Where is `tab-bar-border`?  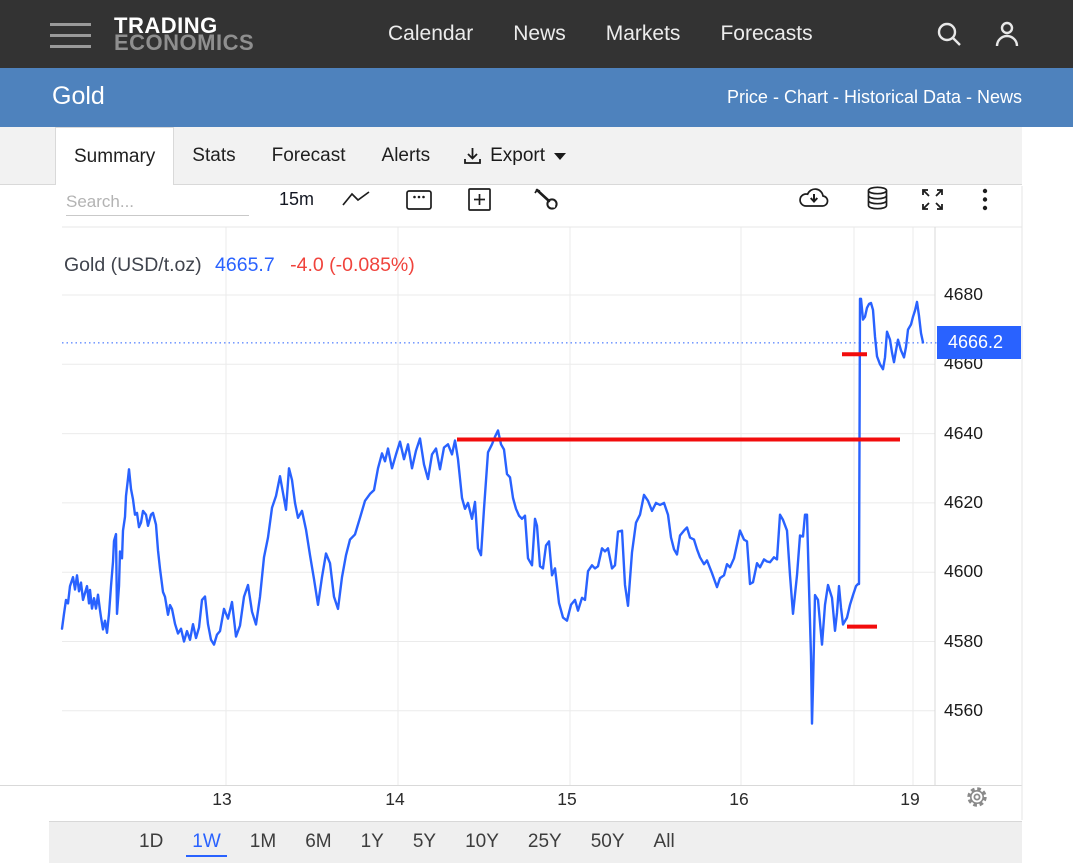 tab-bar-border is located at coordinates (511, 184).